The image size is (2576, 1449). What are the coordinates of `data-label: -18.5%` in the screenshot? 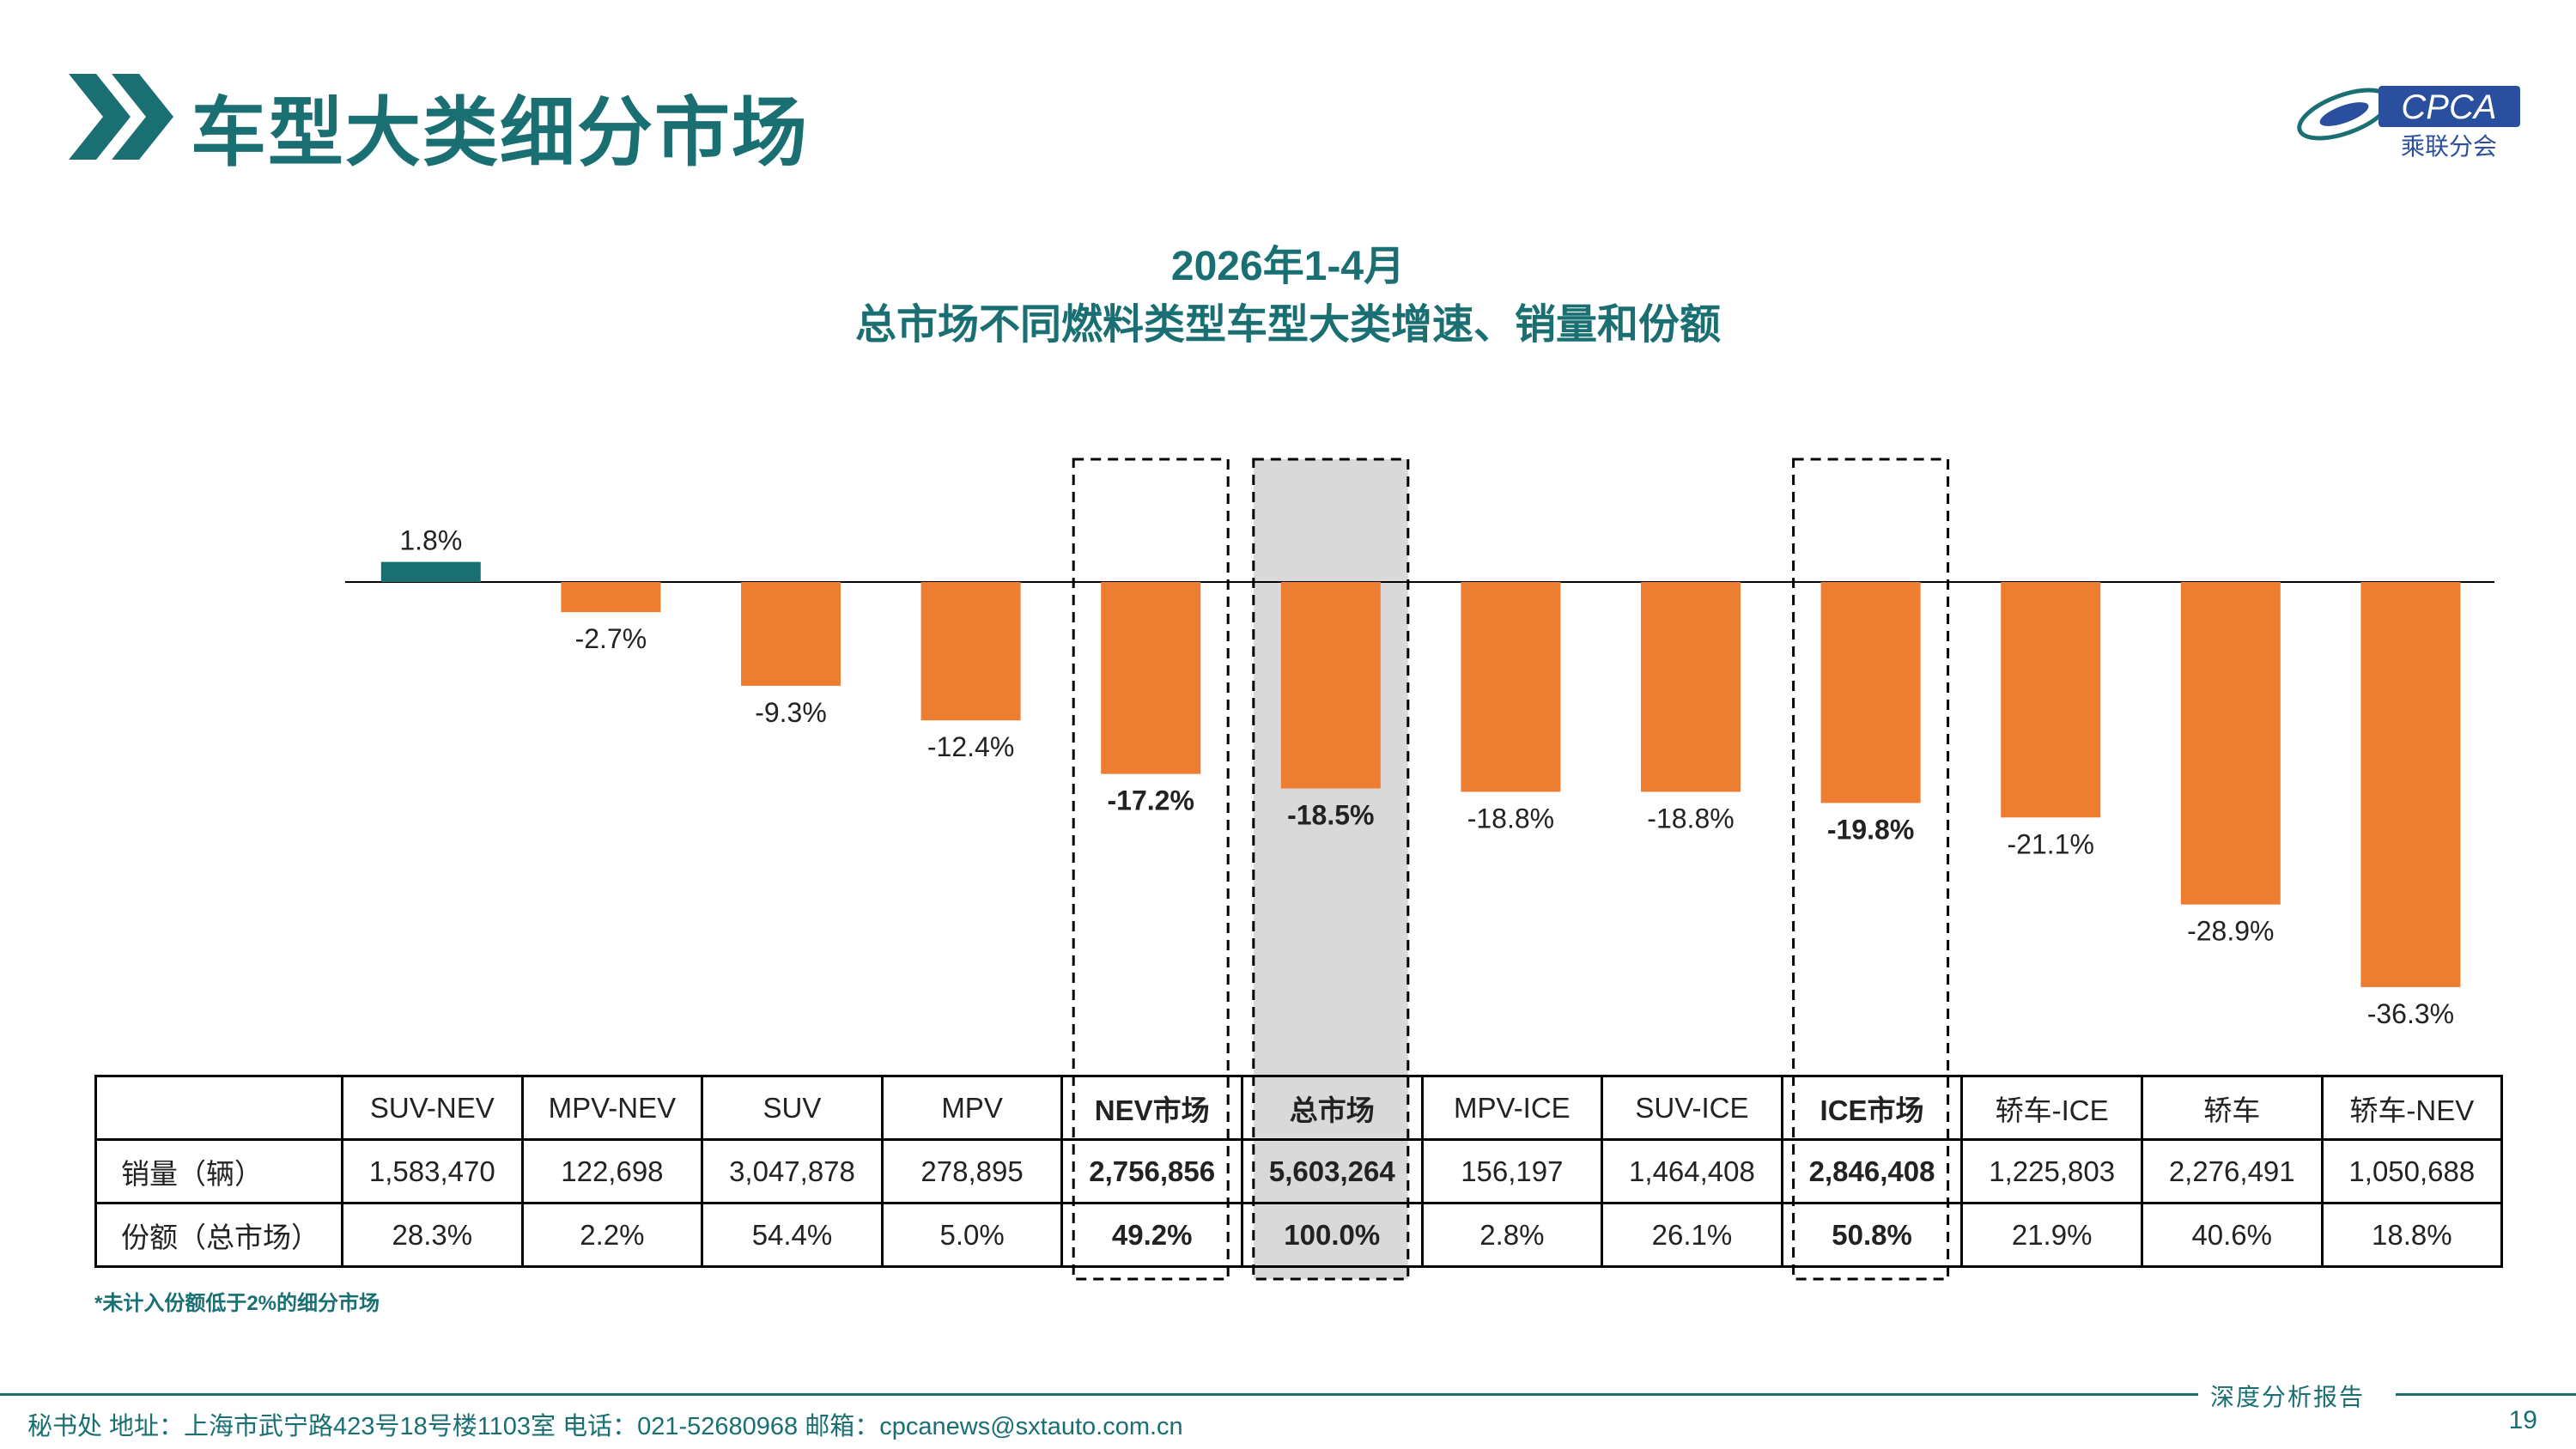 It's located at (1330, 815).